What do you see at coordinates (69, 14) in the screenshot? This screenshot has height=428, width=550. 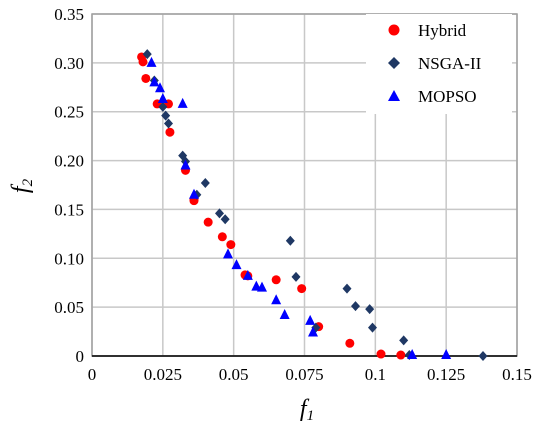 I see `y-tick-label: 0.35` at bounding box center [69, 14].